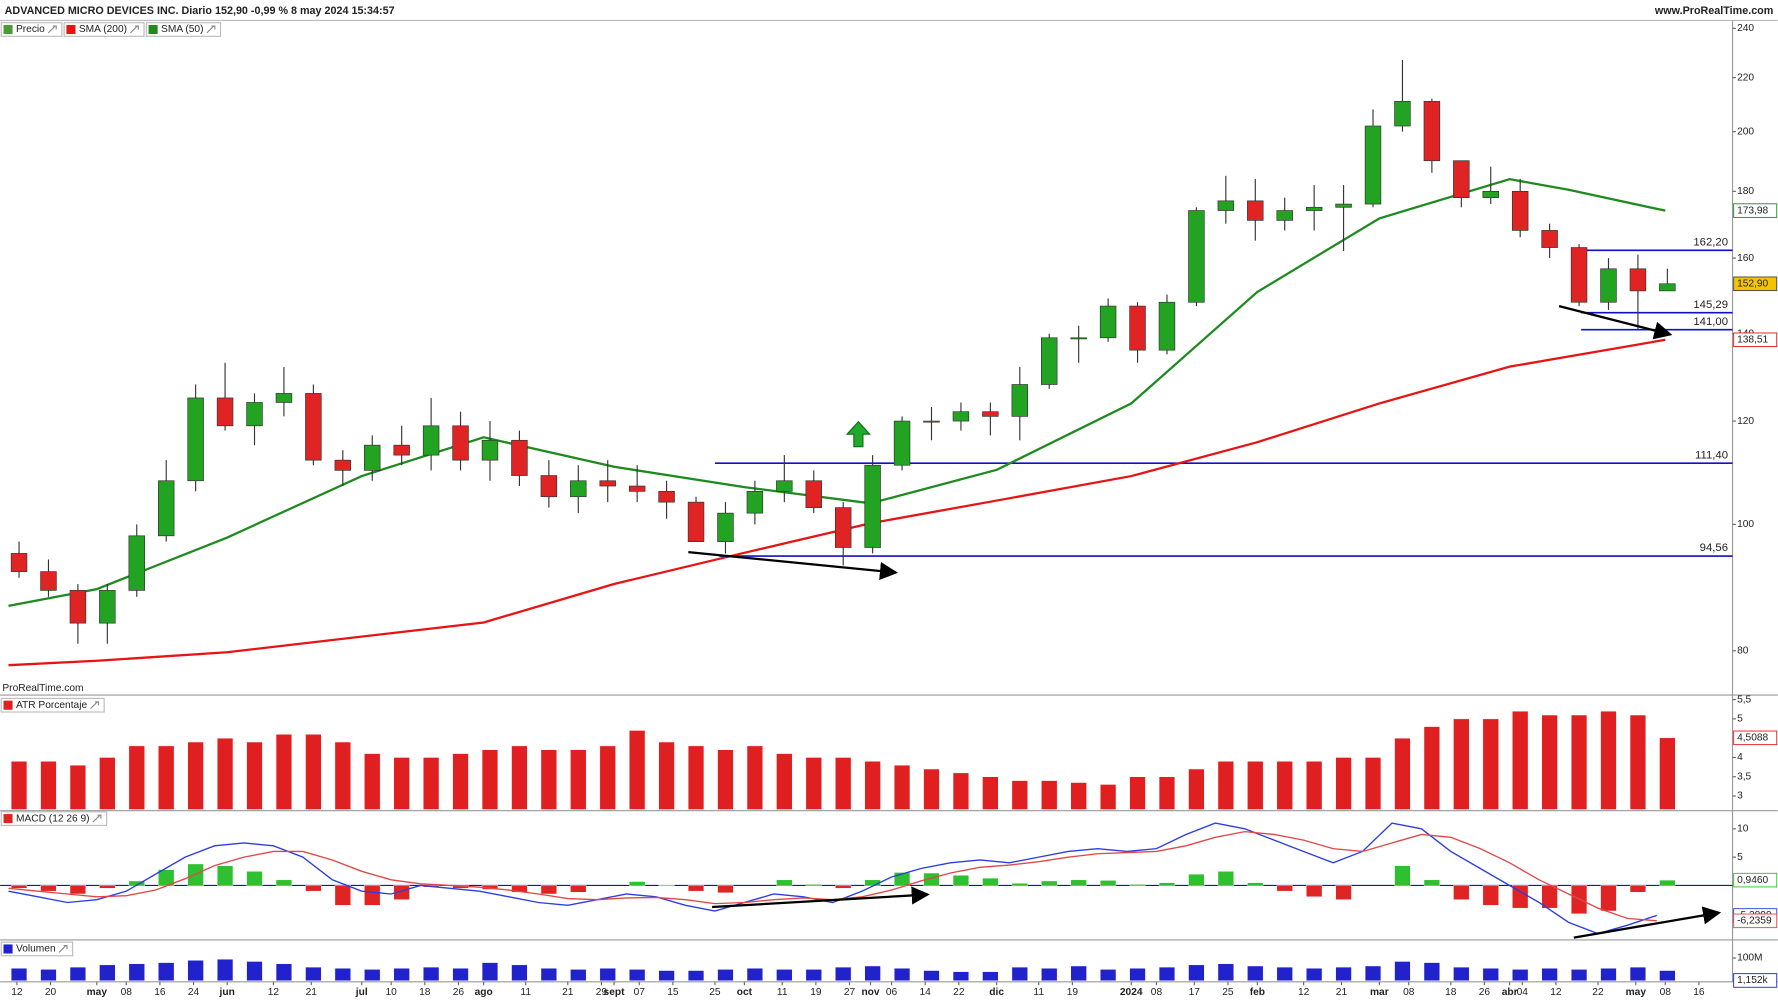  Describe the element at coordinates (1523, 992) in the screenshot. I see `x-tick-label: 04` at that location.